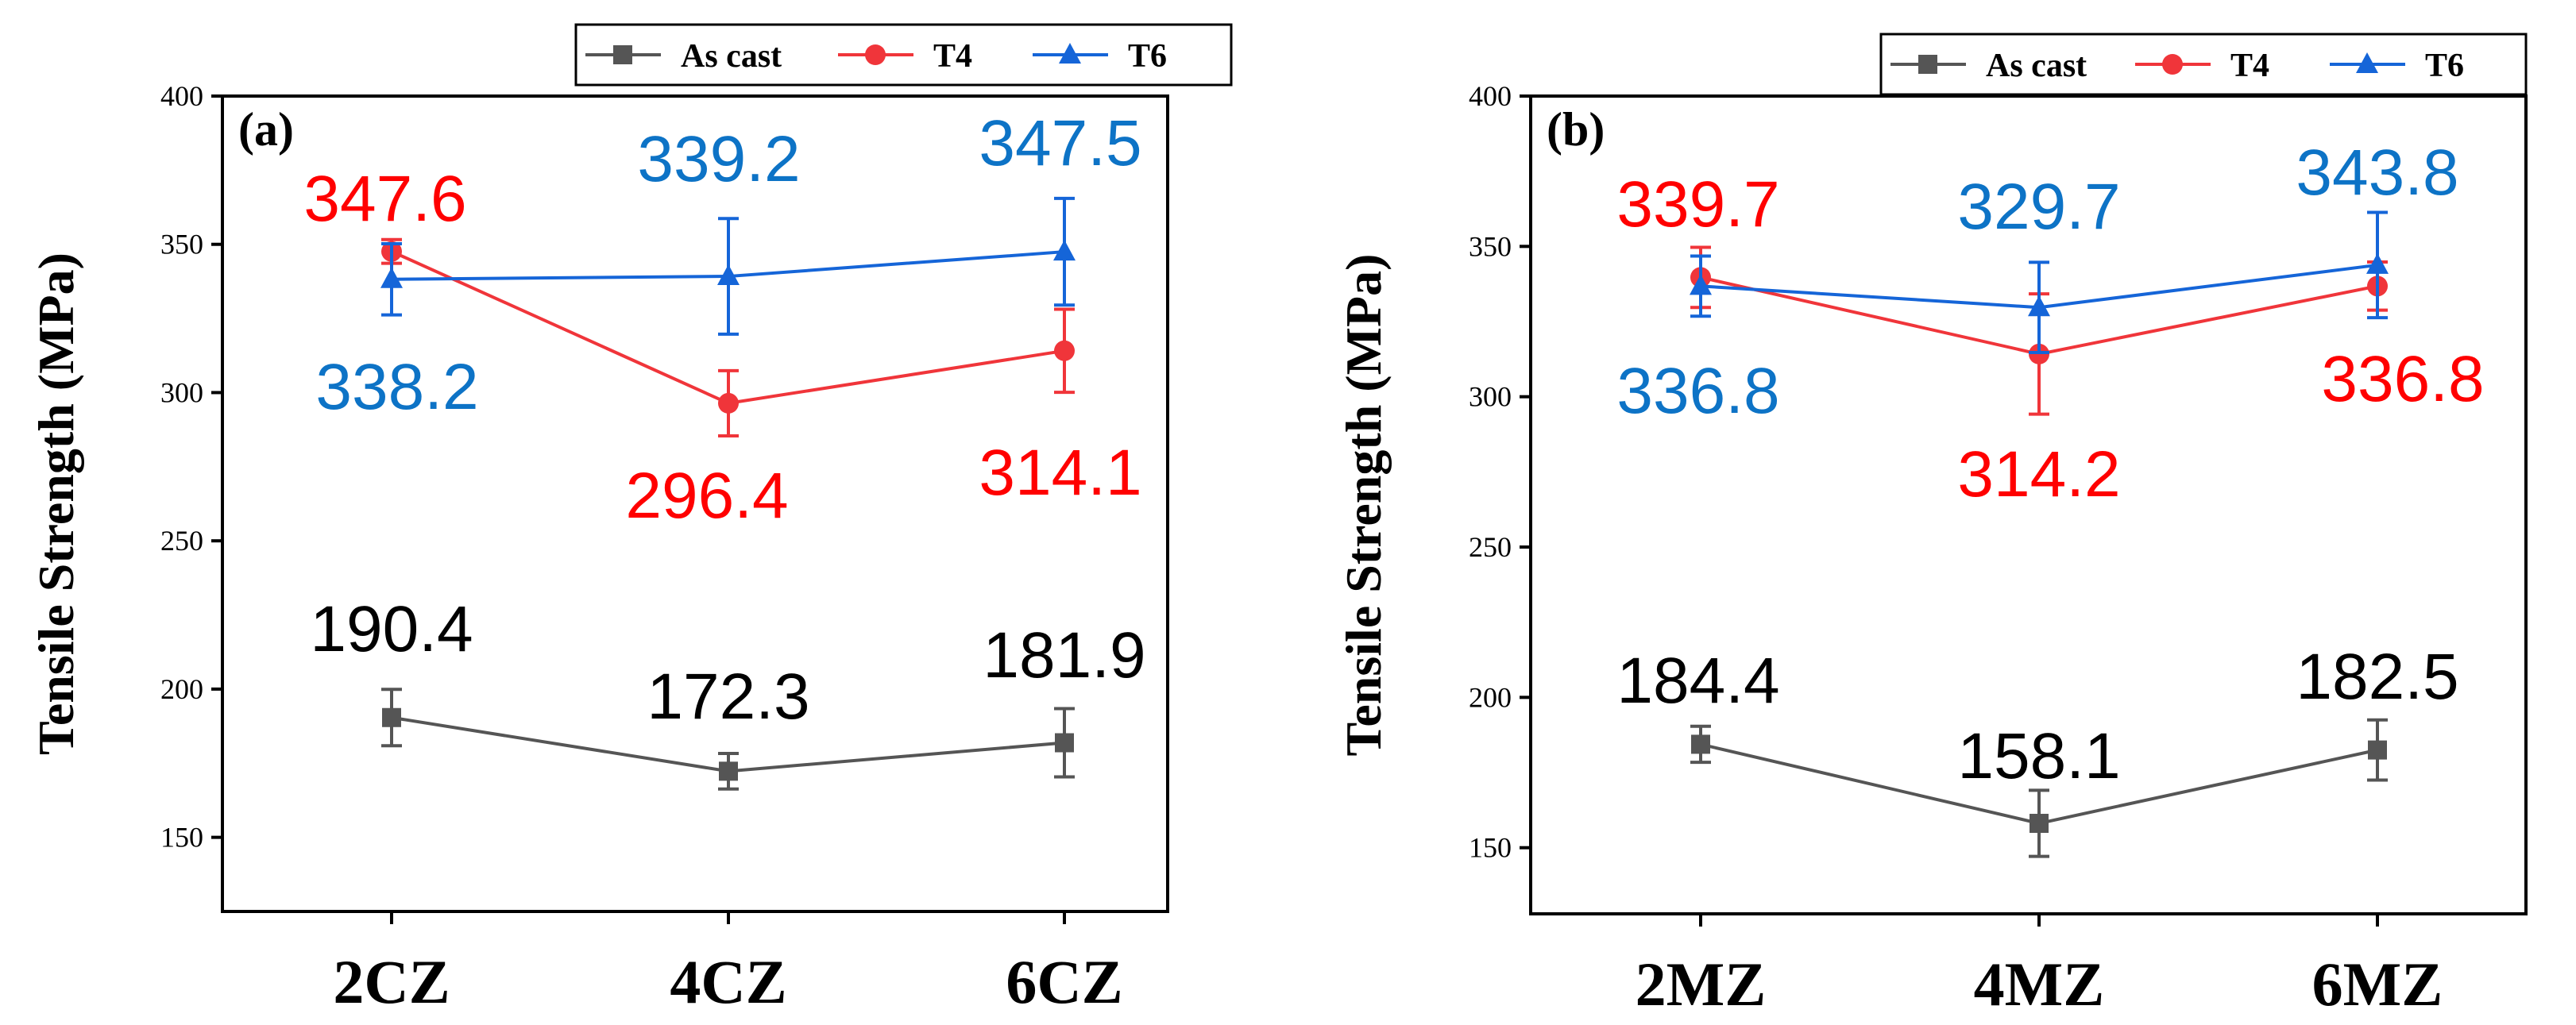 The image size is (2576, 1025). Describe the element at coordinates (2377, 173) in the screenshot. I see `data-label-t6: 343.8` at that location.